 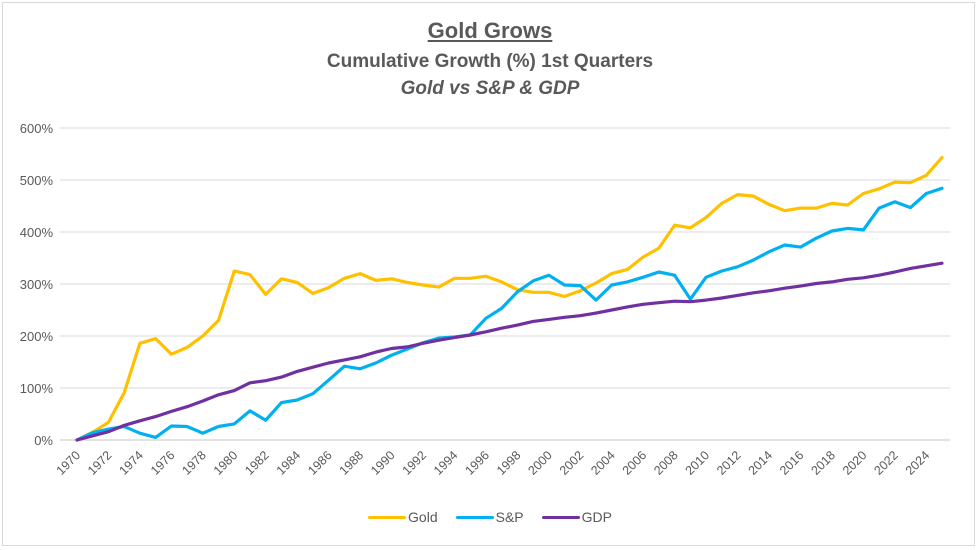 I want to click on x-tick-label: 1998, so click(x=509, y=463).